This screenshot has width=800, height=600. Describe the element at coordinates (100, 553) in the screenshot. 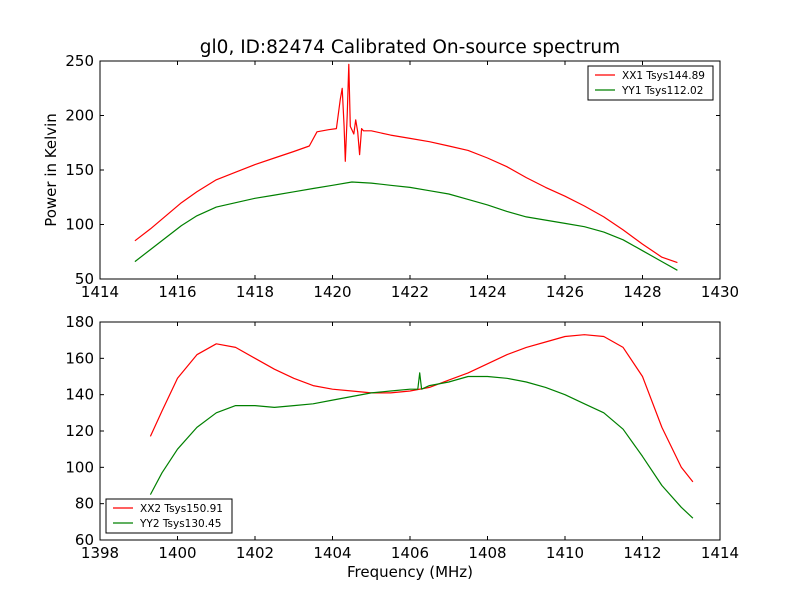

I see `x-tick-label: 1398` at that location.